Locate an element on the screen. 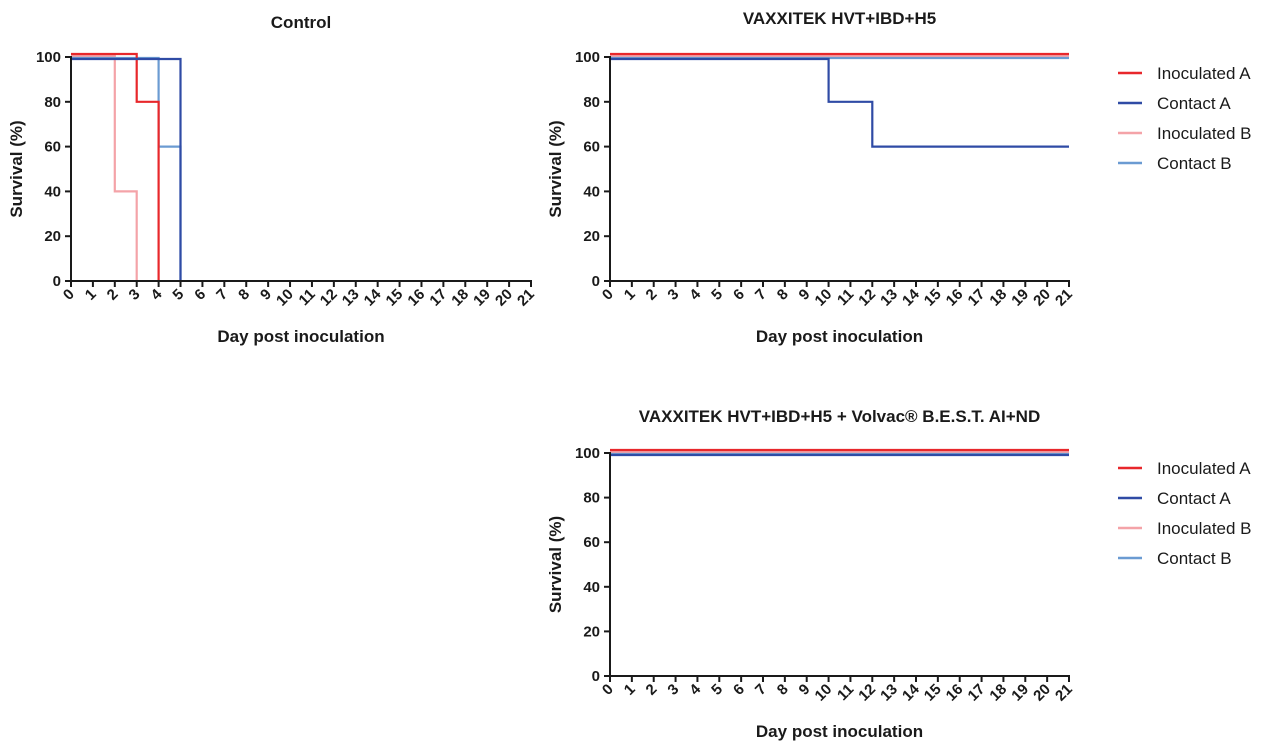 This screenshot has width=1270, height=742. series-line-contact-b is located at coordinates (126, 168).